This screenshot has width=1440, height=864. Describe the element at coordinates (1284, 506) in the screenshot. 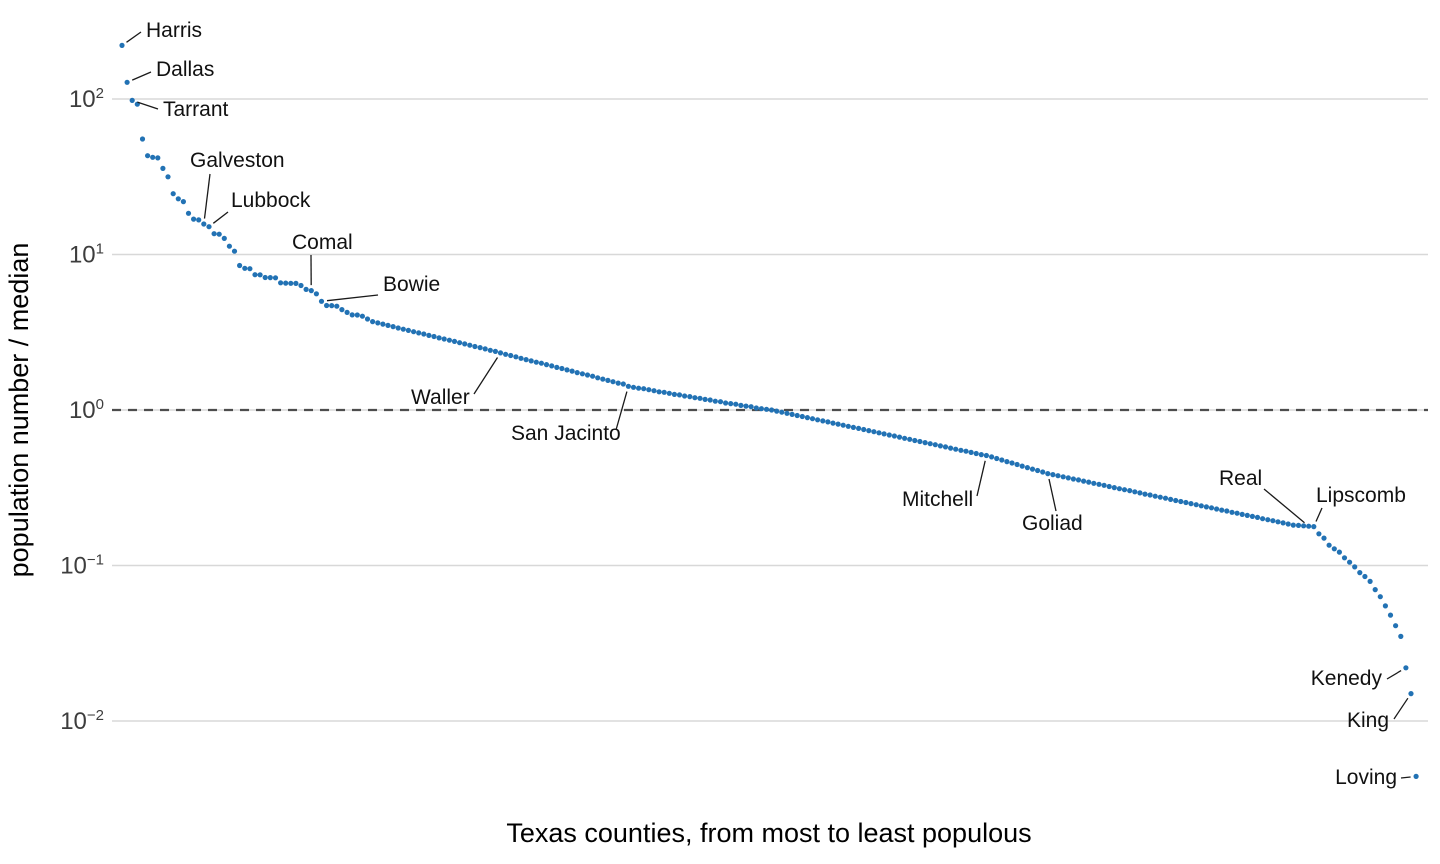

I see `leader-line-real` at that location.